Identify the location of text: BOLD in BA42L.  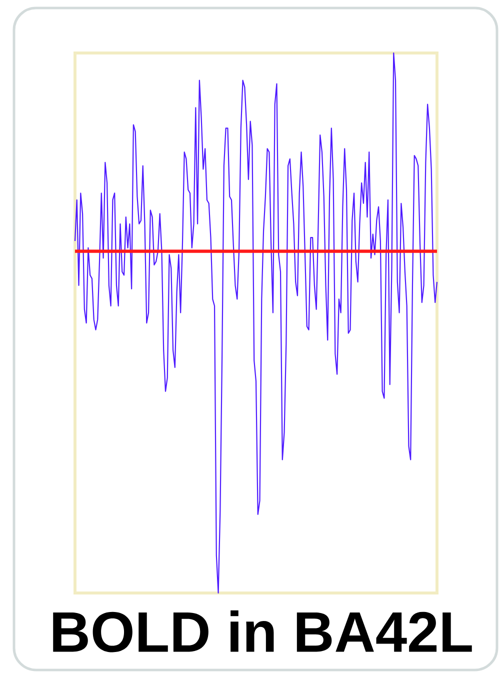
(262, 631).